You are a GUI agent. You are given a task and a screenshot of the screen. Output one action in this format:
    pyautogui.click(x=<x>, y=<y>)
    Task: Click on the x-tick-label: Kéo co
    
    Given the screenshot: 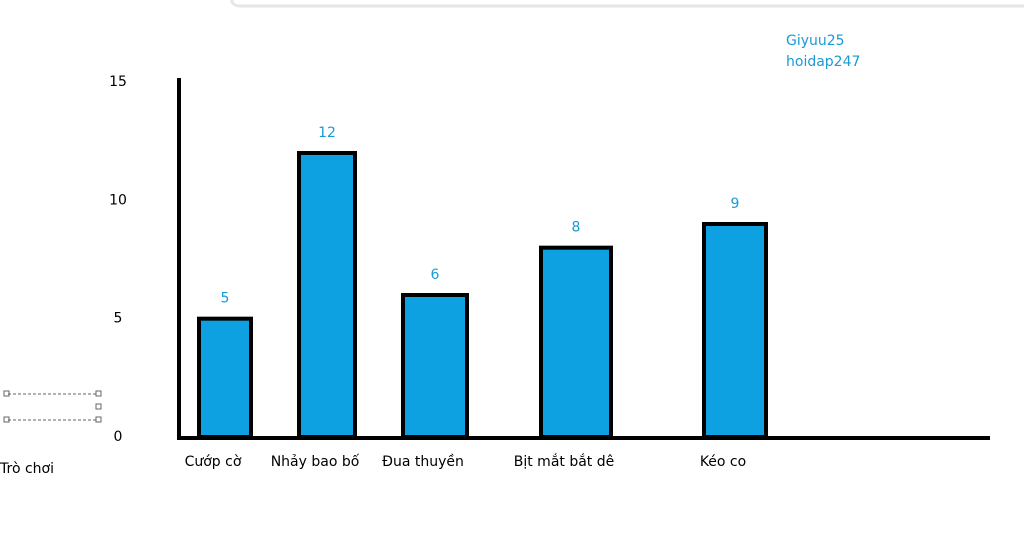 What is the action you would take?
    pyautogui.click(x=723, y=462)
    